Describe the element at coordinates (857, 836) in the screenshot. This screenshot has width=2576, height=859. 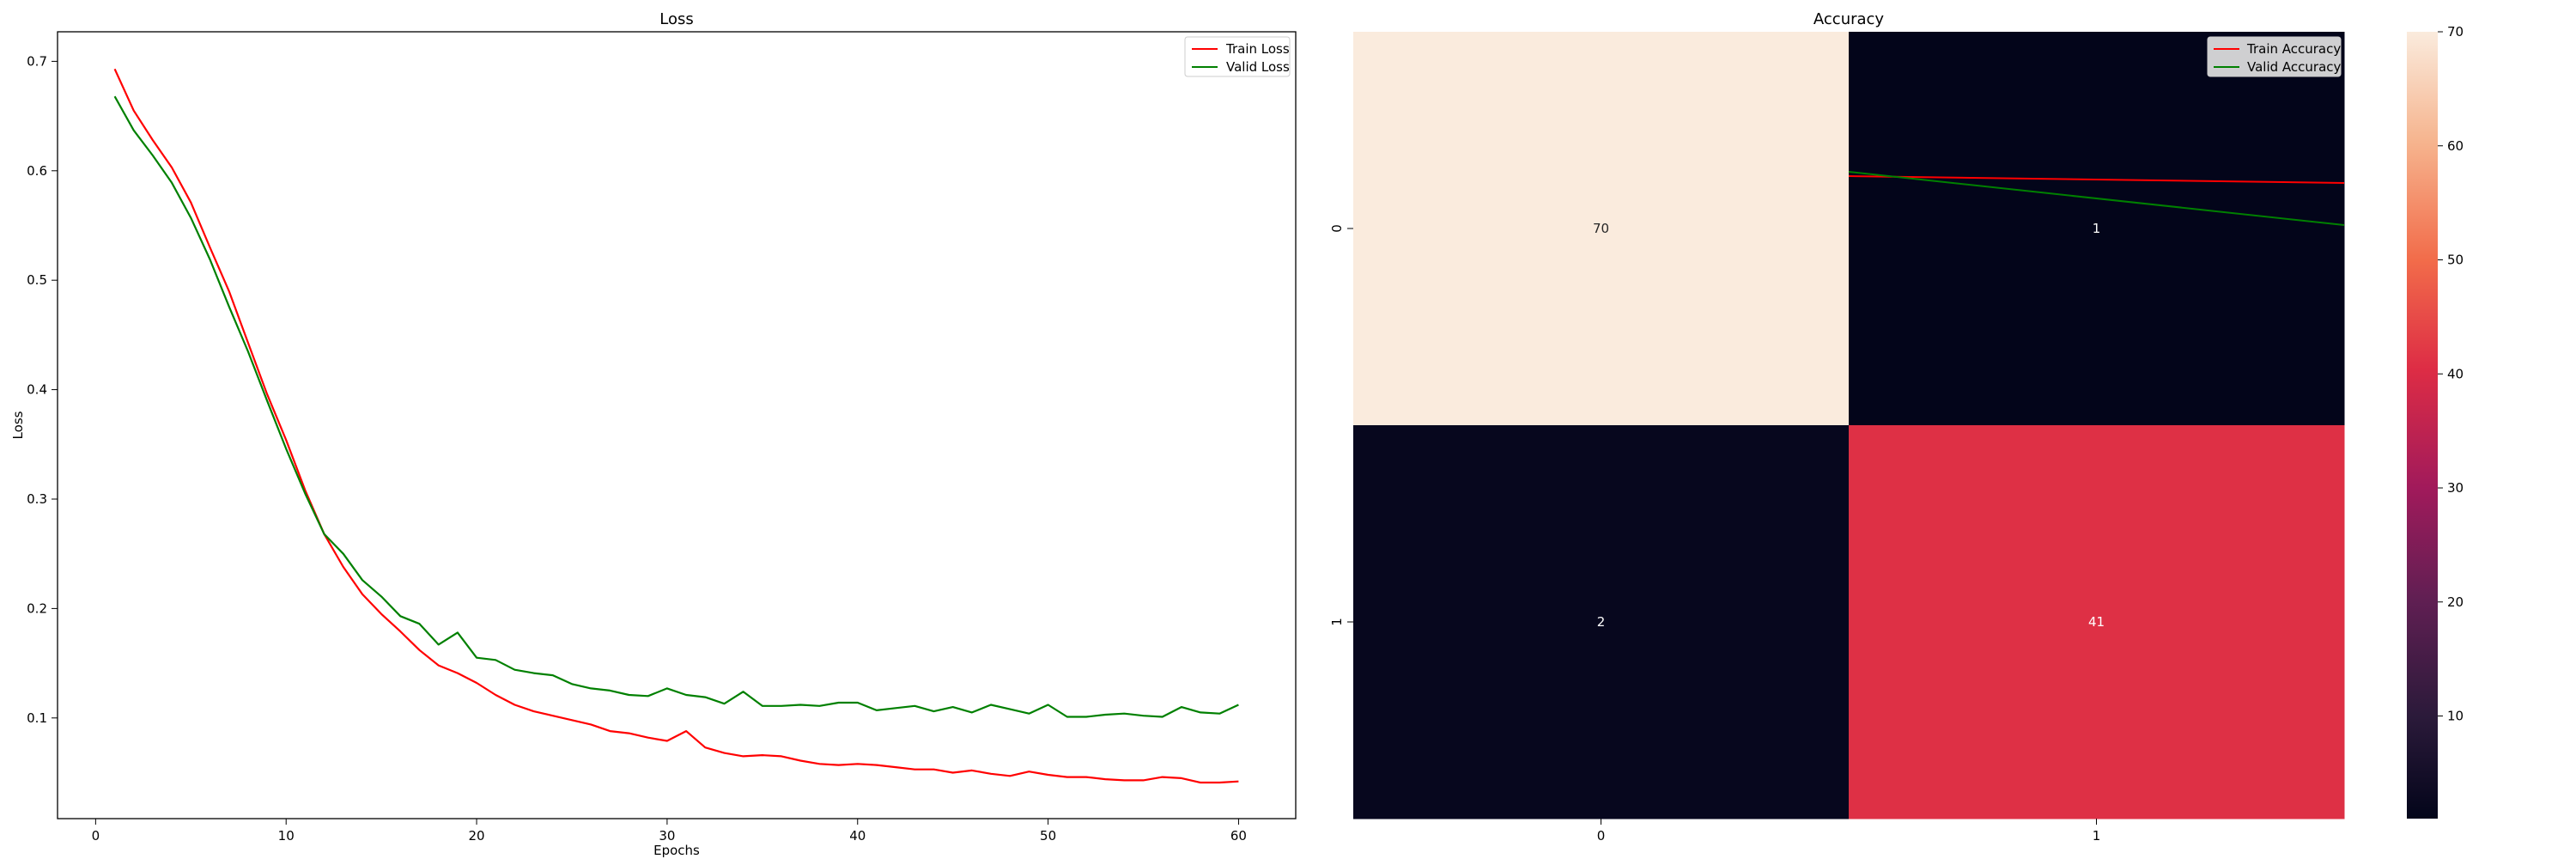
I see `x-tick-label: 40` at that location.